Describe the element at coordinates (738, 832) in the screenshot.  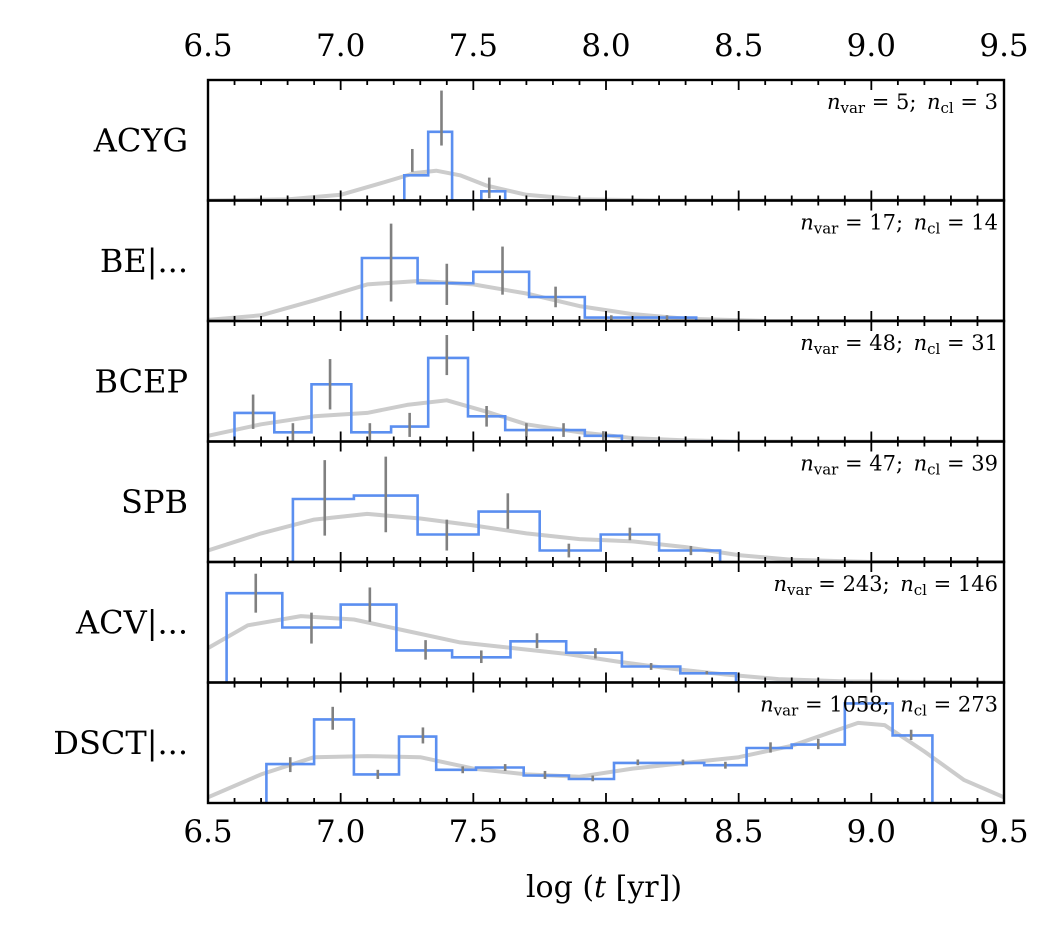
I see `bottom-tick-label: 8.5` at that location.